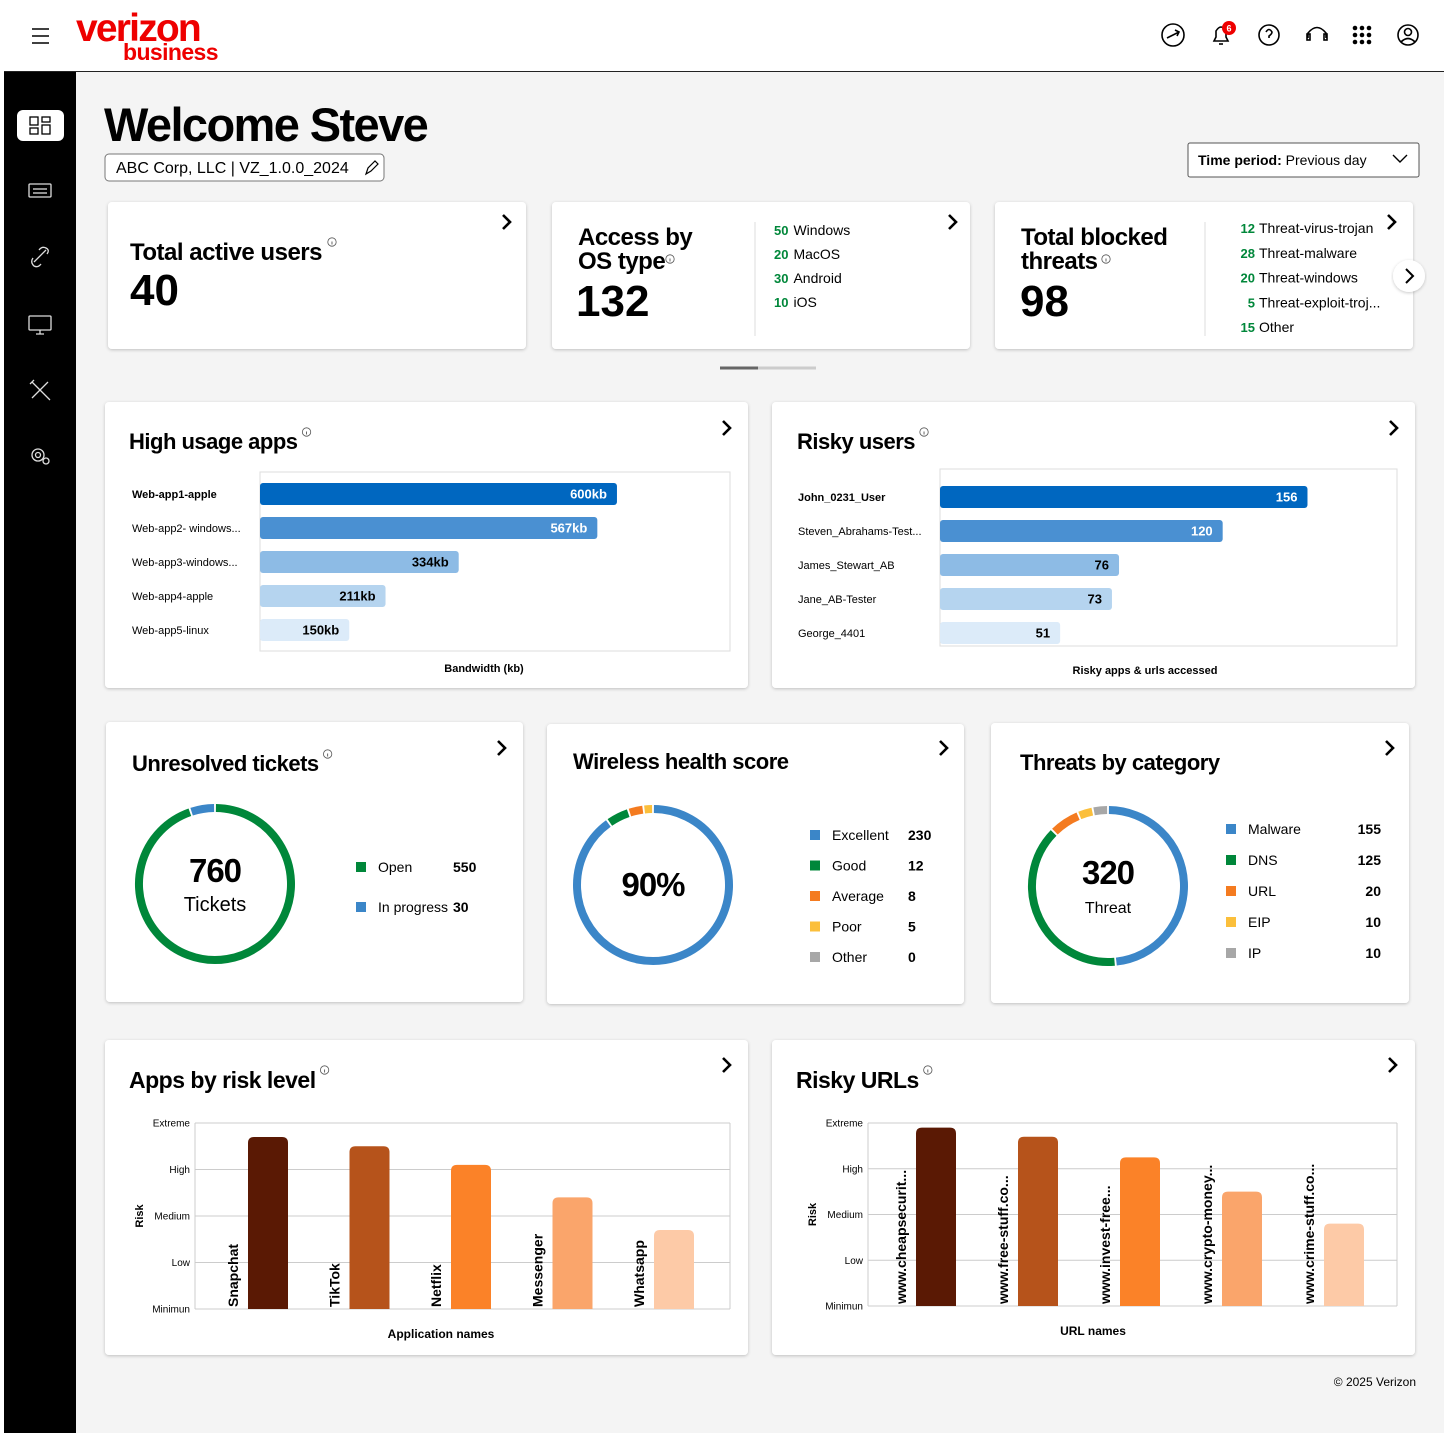  What do you see at coordinates (1202, 531) in the screenshot?
I see `value-label: 120` at bounding box center [1202, 531].